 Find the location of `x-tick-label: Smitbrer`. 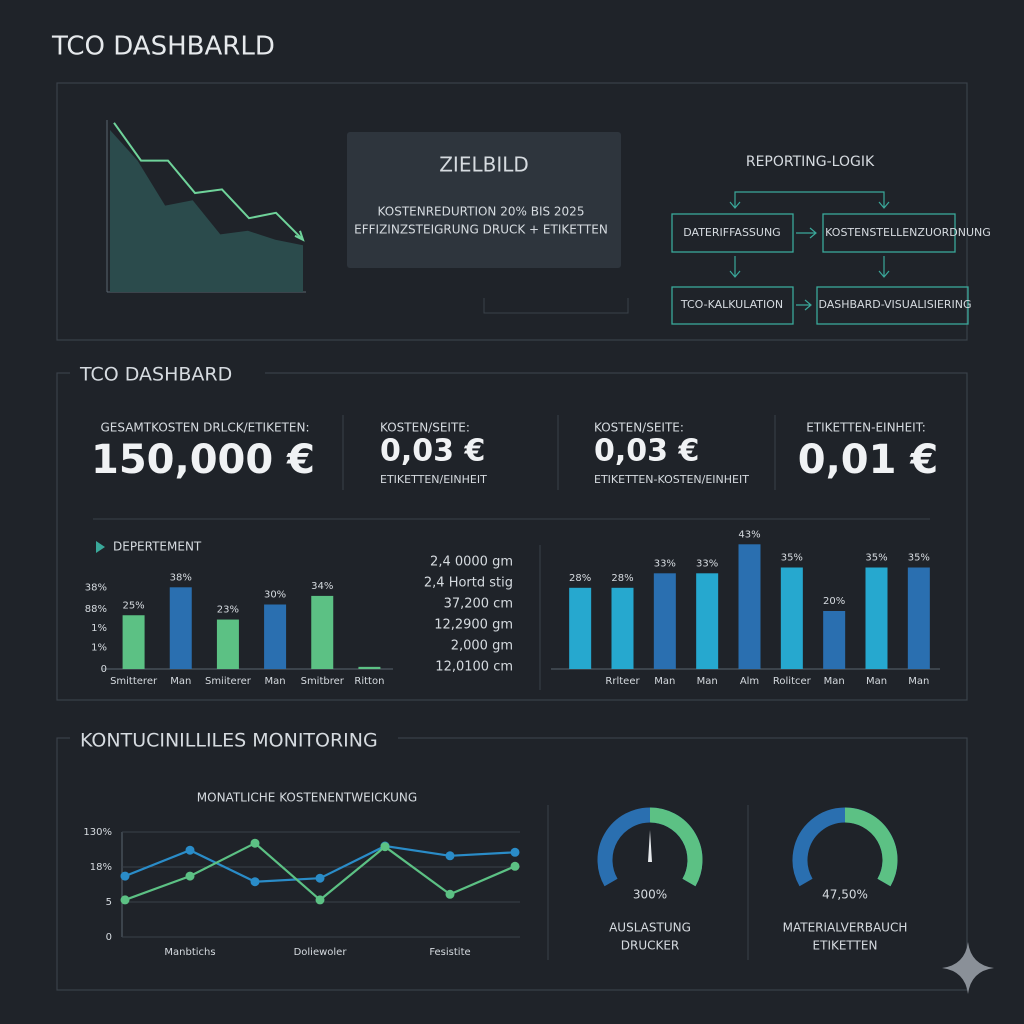

x-tick-label: Smitbrer is located at coordinates (323, 681).